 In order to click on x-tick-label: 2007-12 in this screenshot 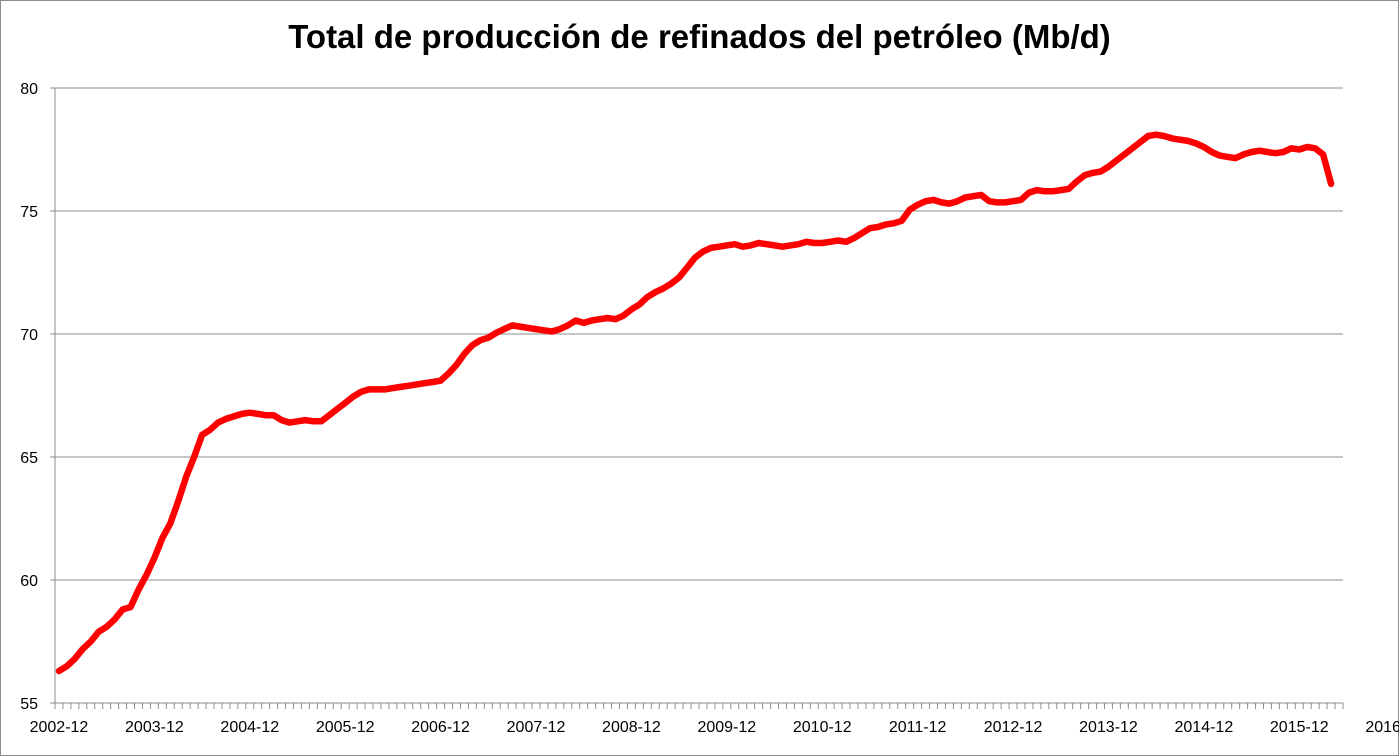, I will do `click(536, 727)`.